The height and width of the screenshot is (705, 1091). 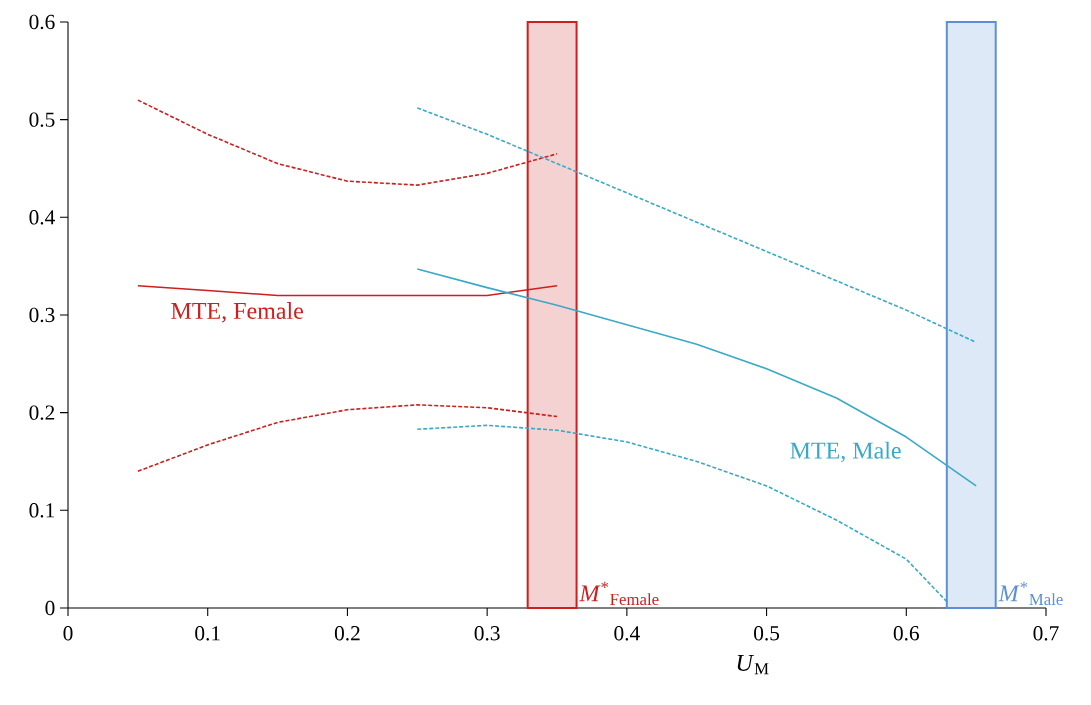 What do you see at coordinates (42, 412) in the screenshot?
I see `y-tick-label: 0.2` at bounding box center [42, 412].